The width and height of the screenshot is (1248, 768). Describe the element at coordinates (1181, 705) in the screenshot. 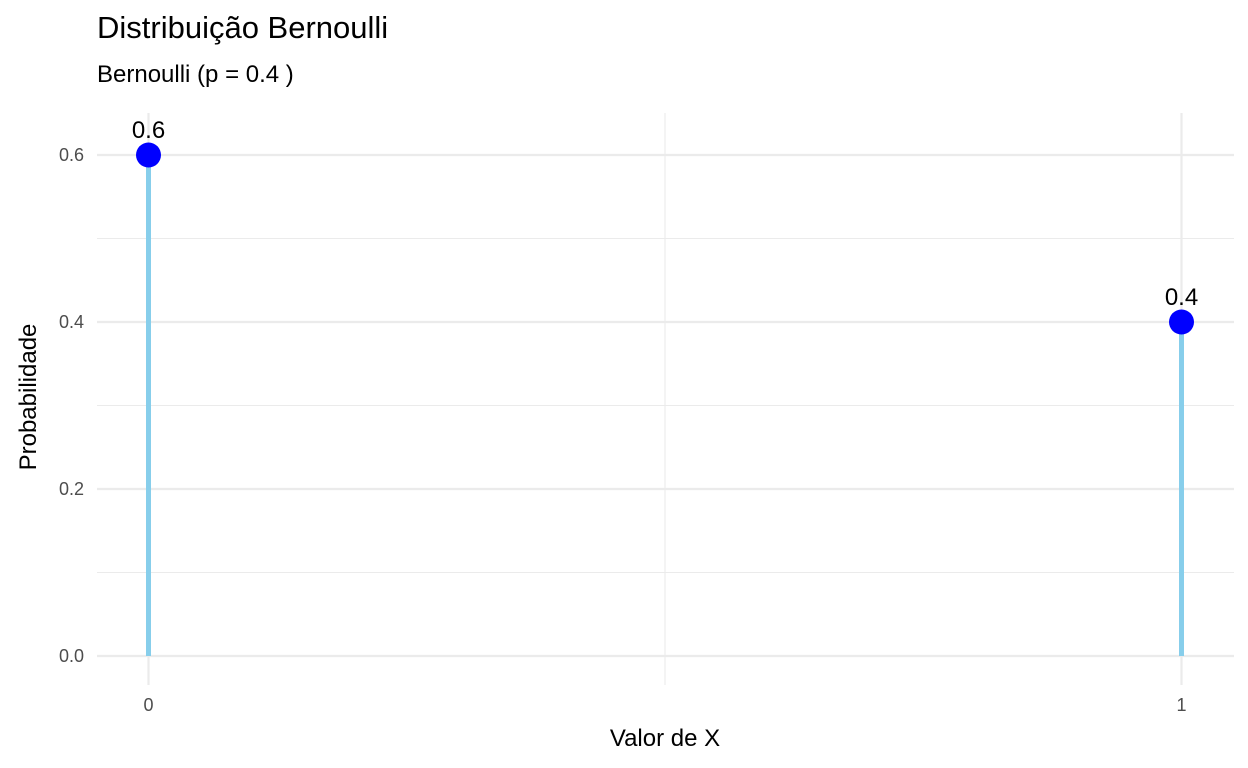

I see `x-tick-label: 1` at that location.